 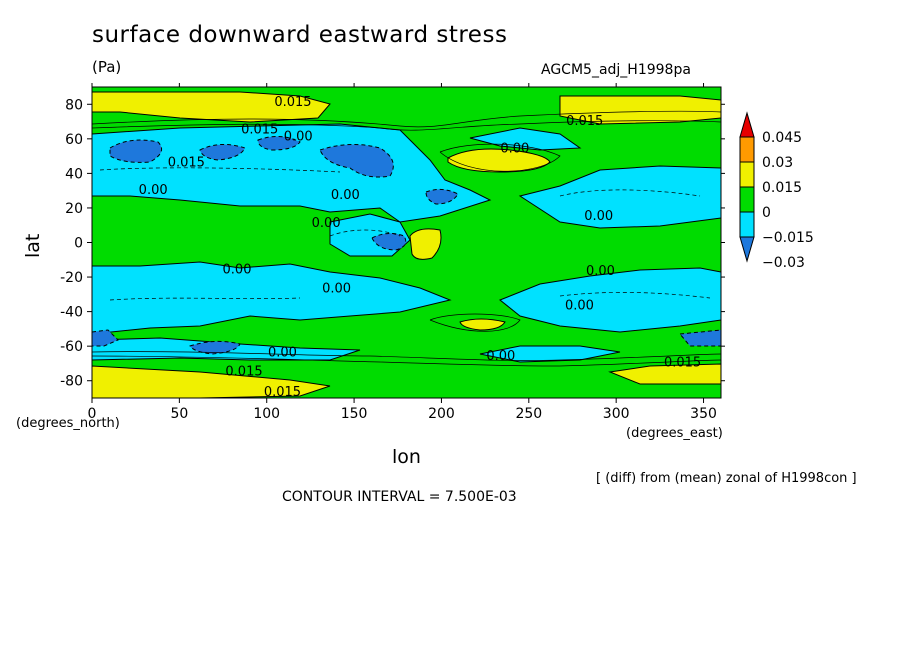 I want to click on y-tick-label: 60, so click(x=74, y=140).